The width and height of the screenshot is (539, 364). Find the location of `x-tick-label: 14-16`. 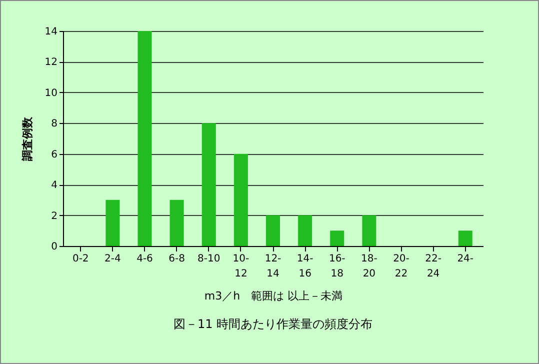

x-tick-label: 14-16 is located at coordinates (305, 267).